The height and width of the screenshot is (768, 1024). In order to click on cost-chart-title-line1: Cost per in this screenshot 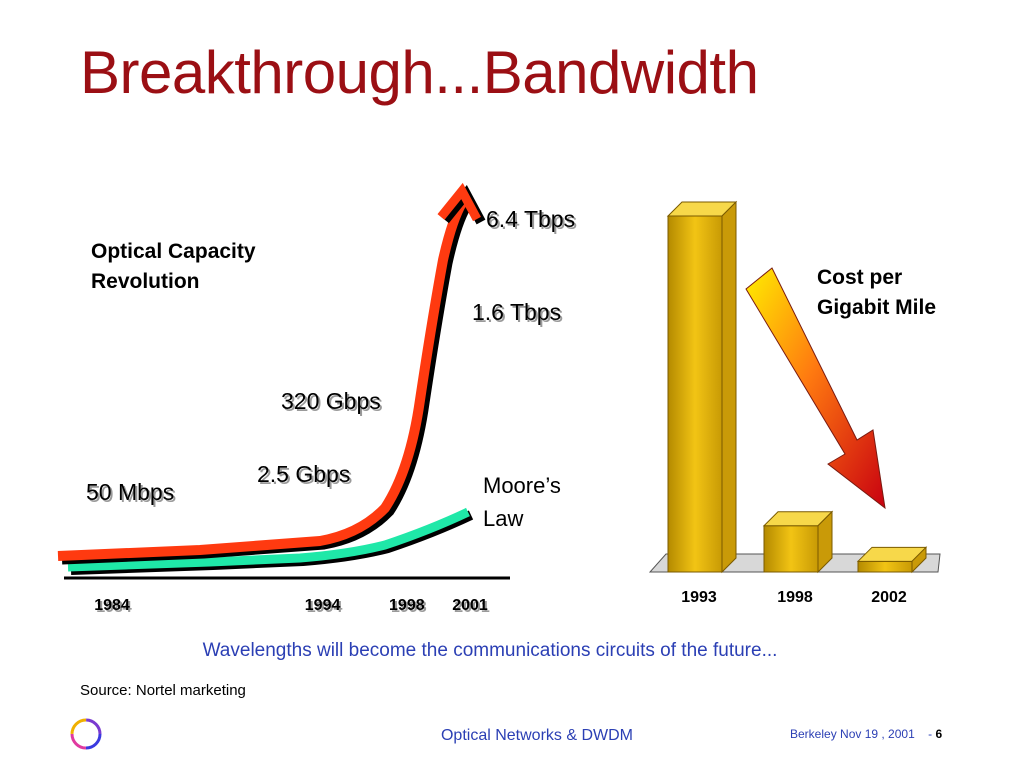, I will do `click(859, 277)`.